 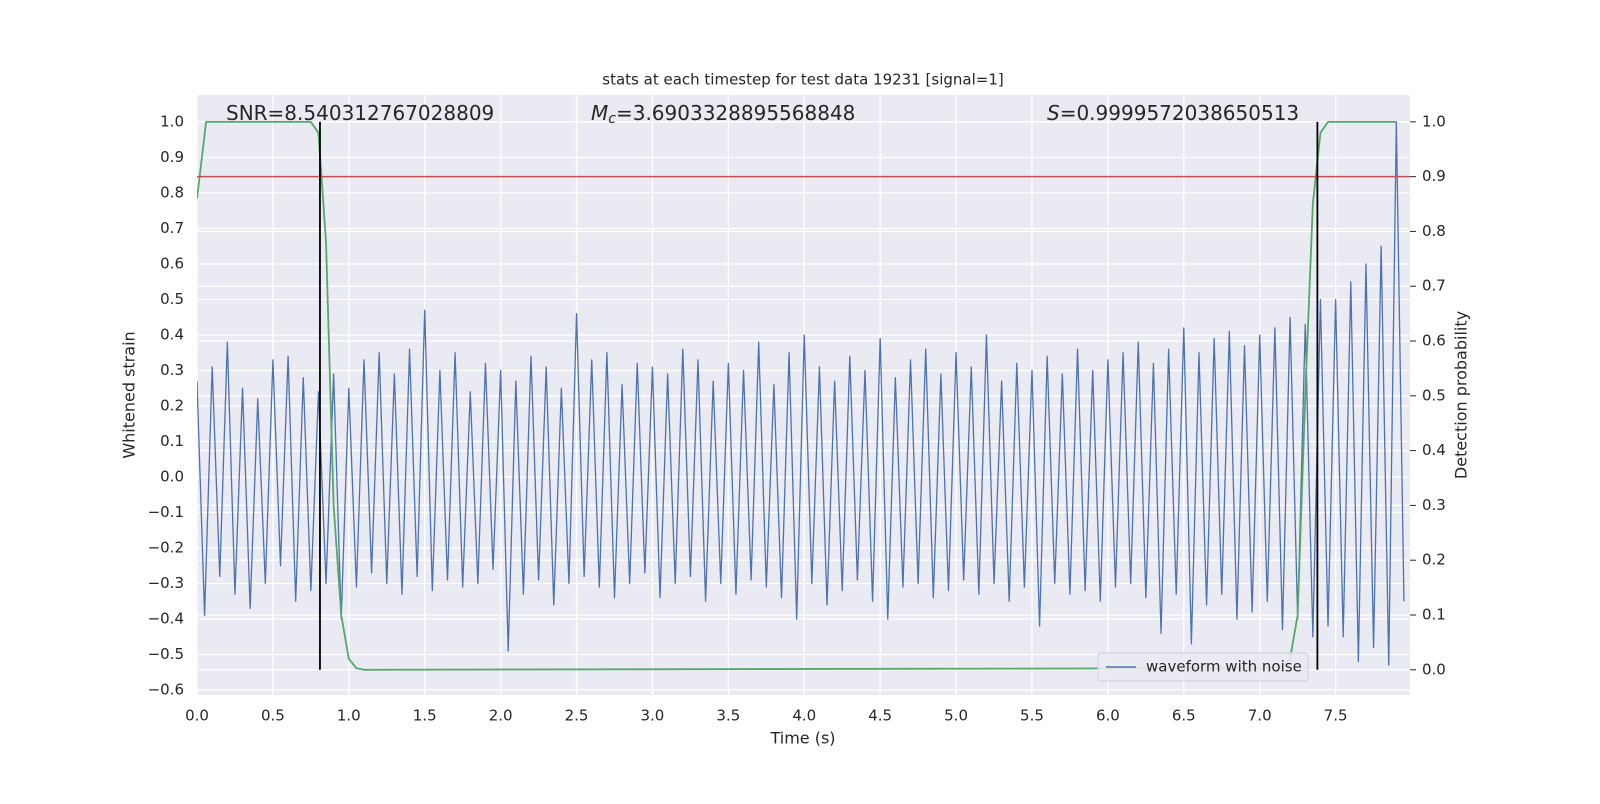 What do you see at coordinates (172, 228) in the screenshot?
I see `y-tick-label: 0.7` at bounding box center [172, 228].